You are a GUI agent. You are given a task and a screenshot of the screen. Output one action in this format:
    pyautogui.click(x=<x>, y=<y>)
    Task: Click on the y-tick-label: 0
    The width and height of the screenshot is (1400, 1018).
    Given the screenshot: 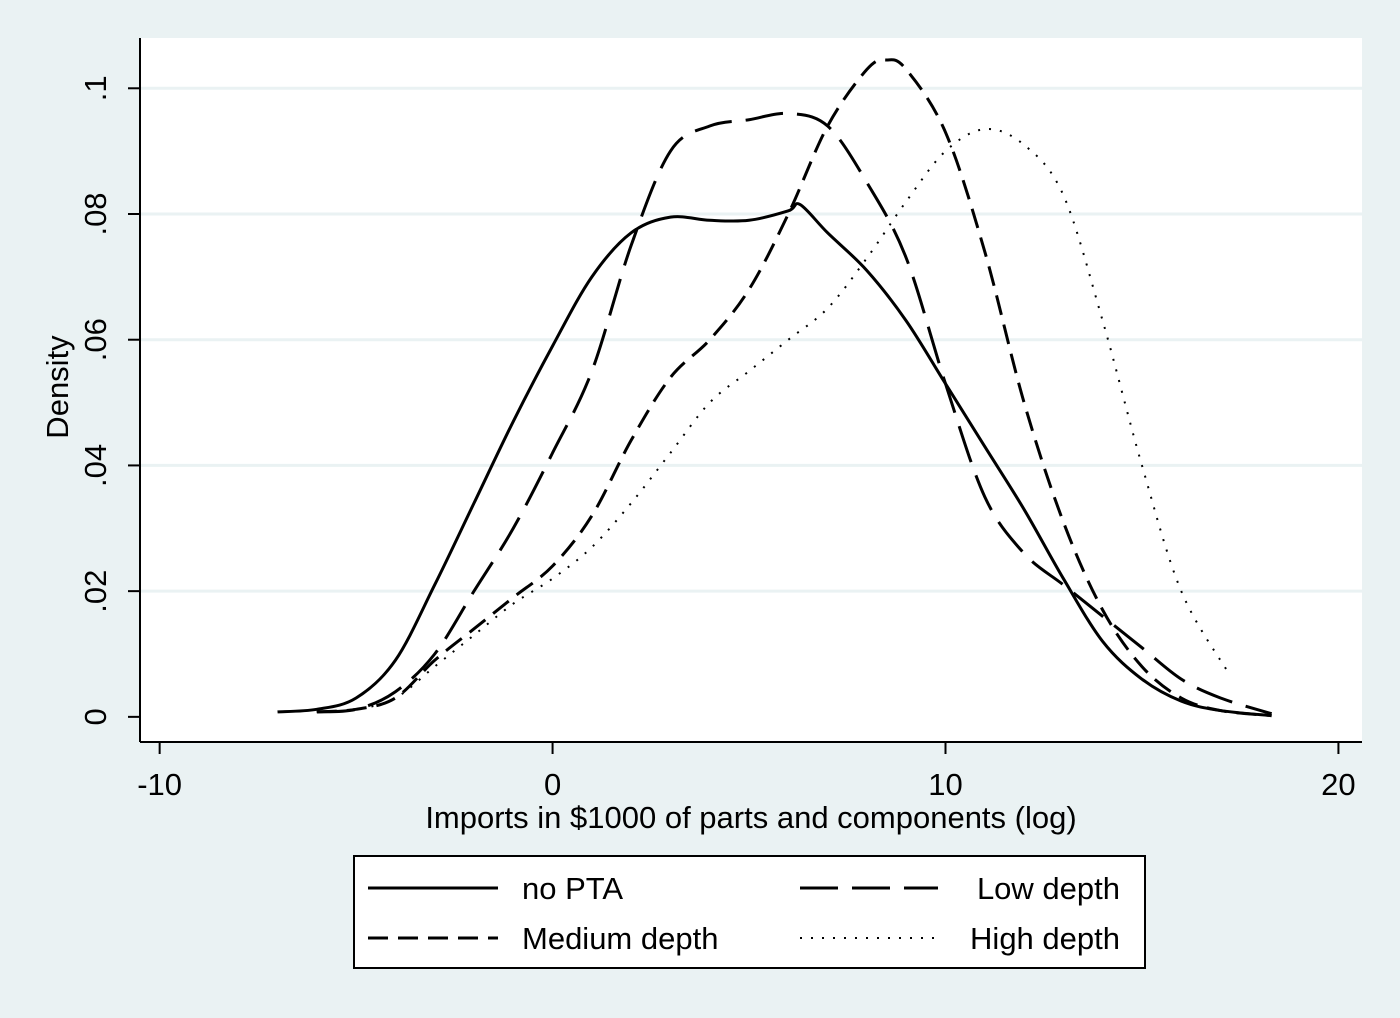 What is the action you would take?
    pyautogui.click(x=95, y=716)
    